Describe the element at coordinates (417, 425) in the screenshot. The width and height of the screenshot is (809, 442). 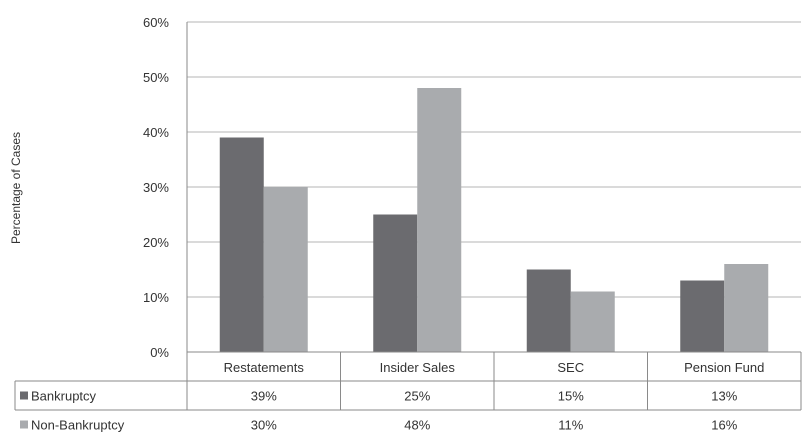
I see `data-label: 48%` at that location.